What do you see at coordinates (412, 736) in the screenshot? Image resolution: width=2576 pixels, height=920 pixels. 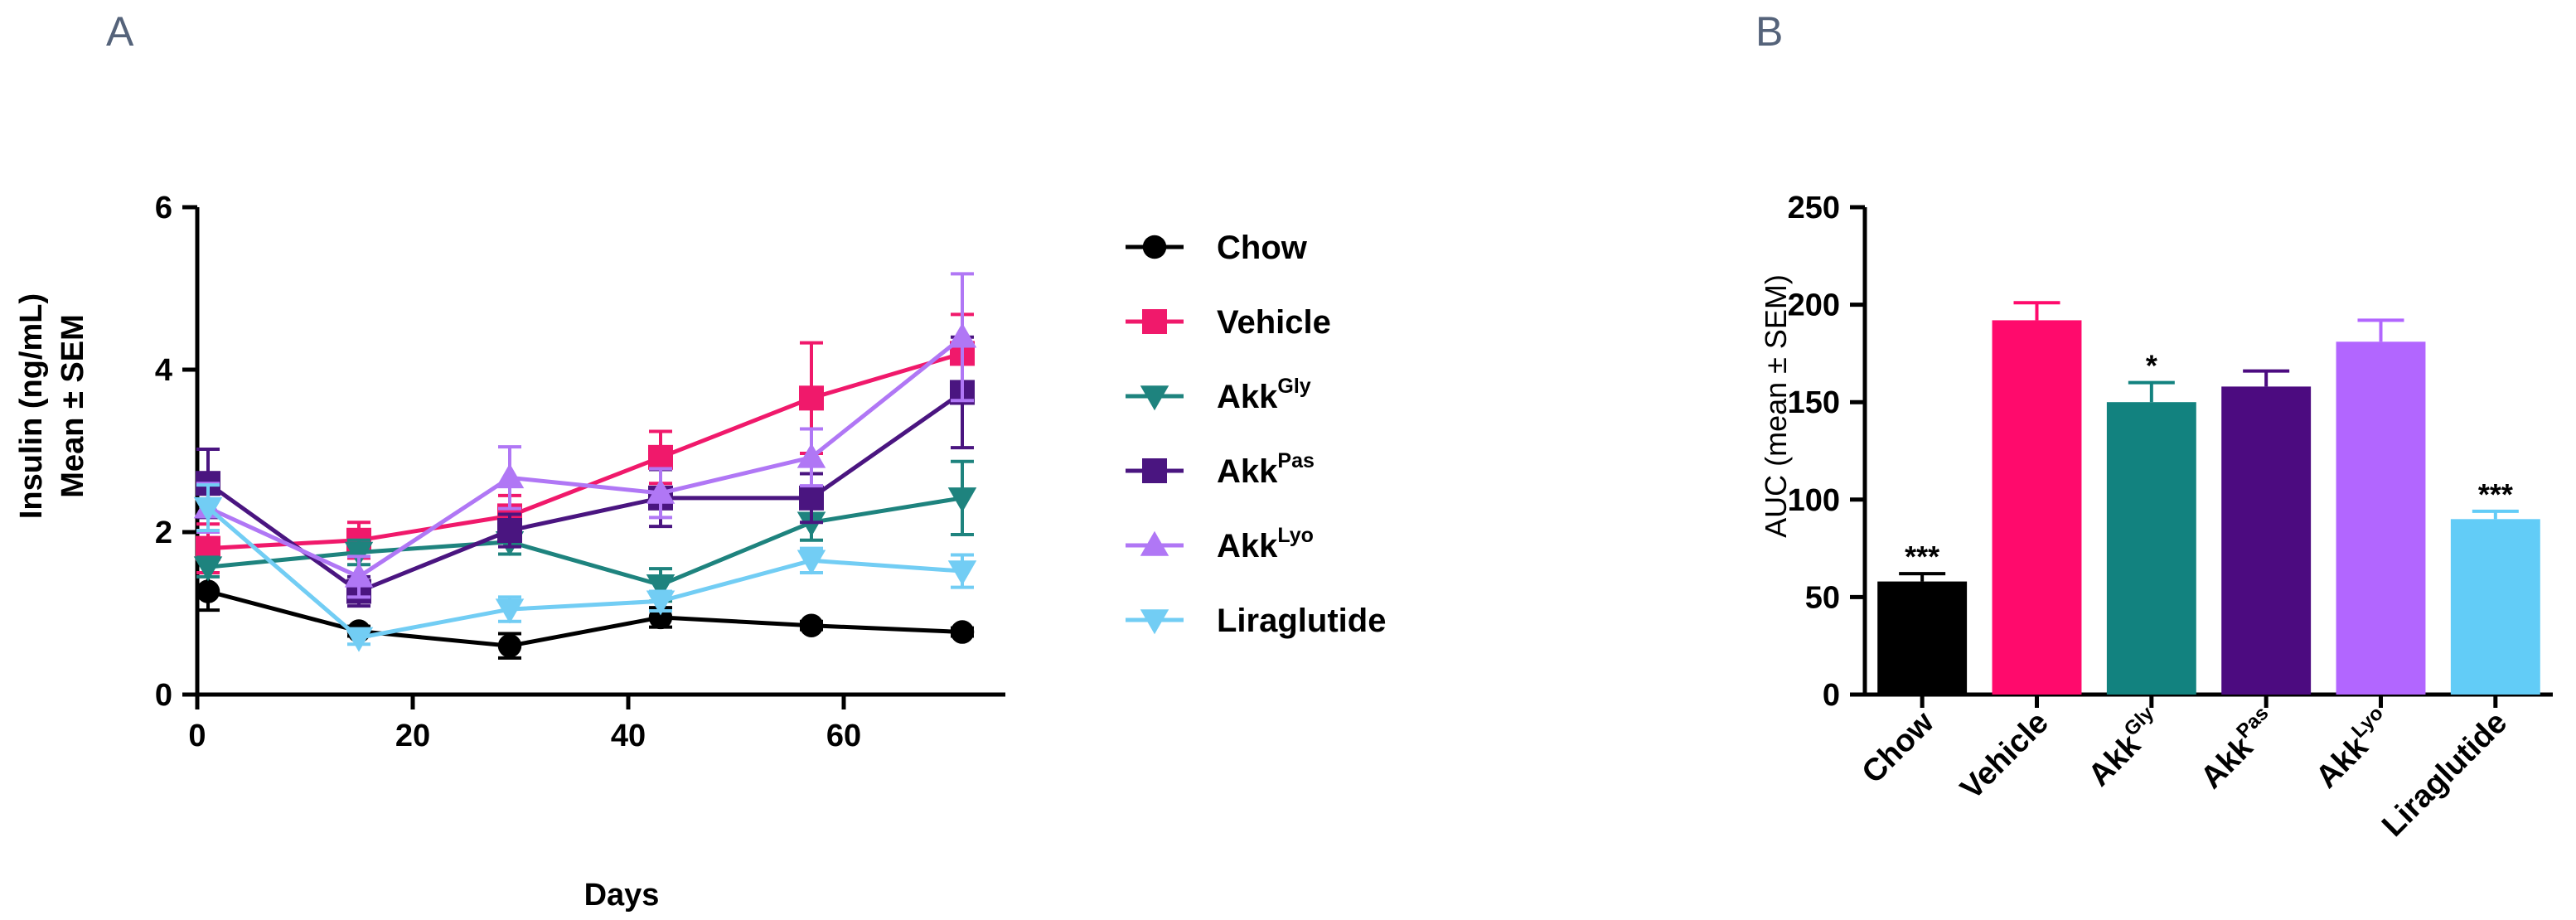 I see `x-tick-label: 20` at bounding box center [412, 736].